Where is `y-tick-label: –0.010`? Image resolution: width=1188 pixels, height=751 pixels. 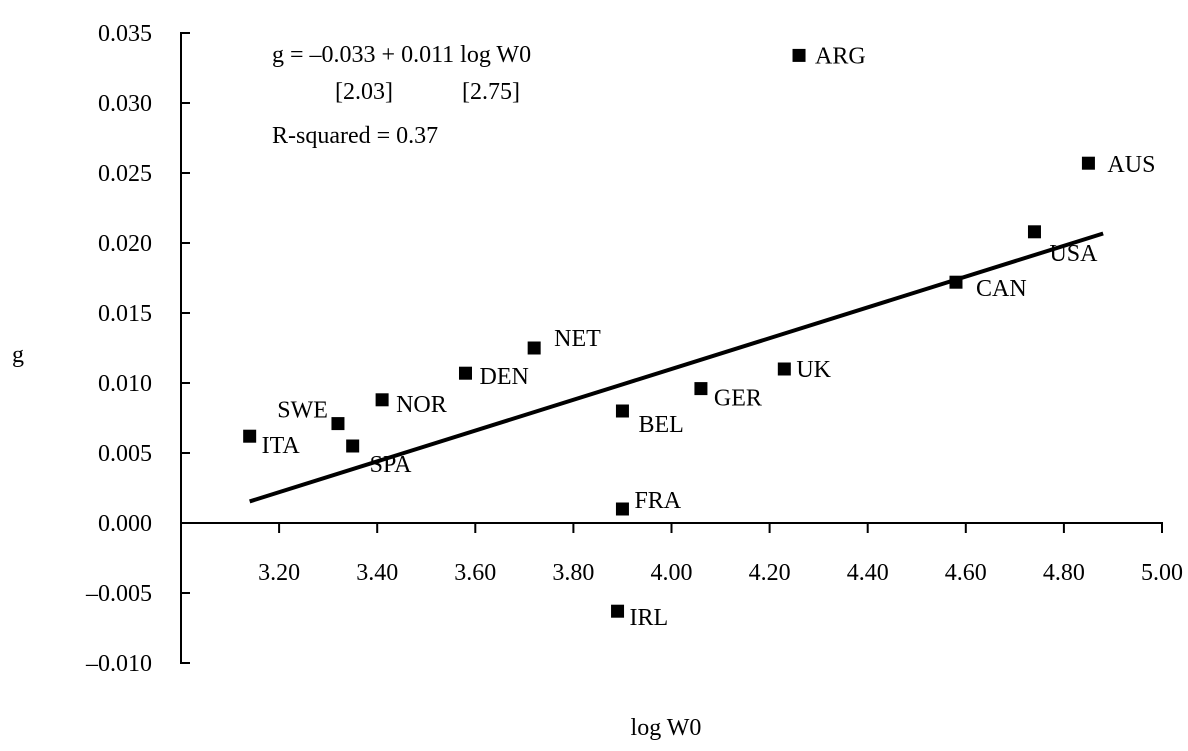
y-tick-label: –0.010 is located at coordinates (118, 664).